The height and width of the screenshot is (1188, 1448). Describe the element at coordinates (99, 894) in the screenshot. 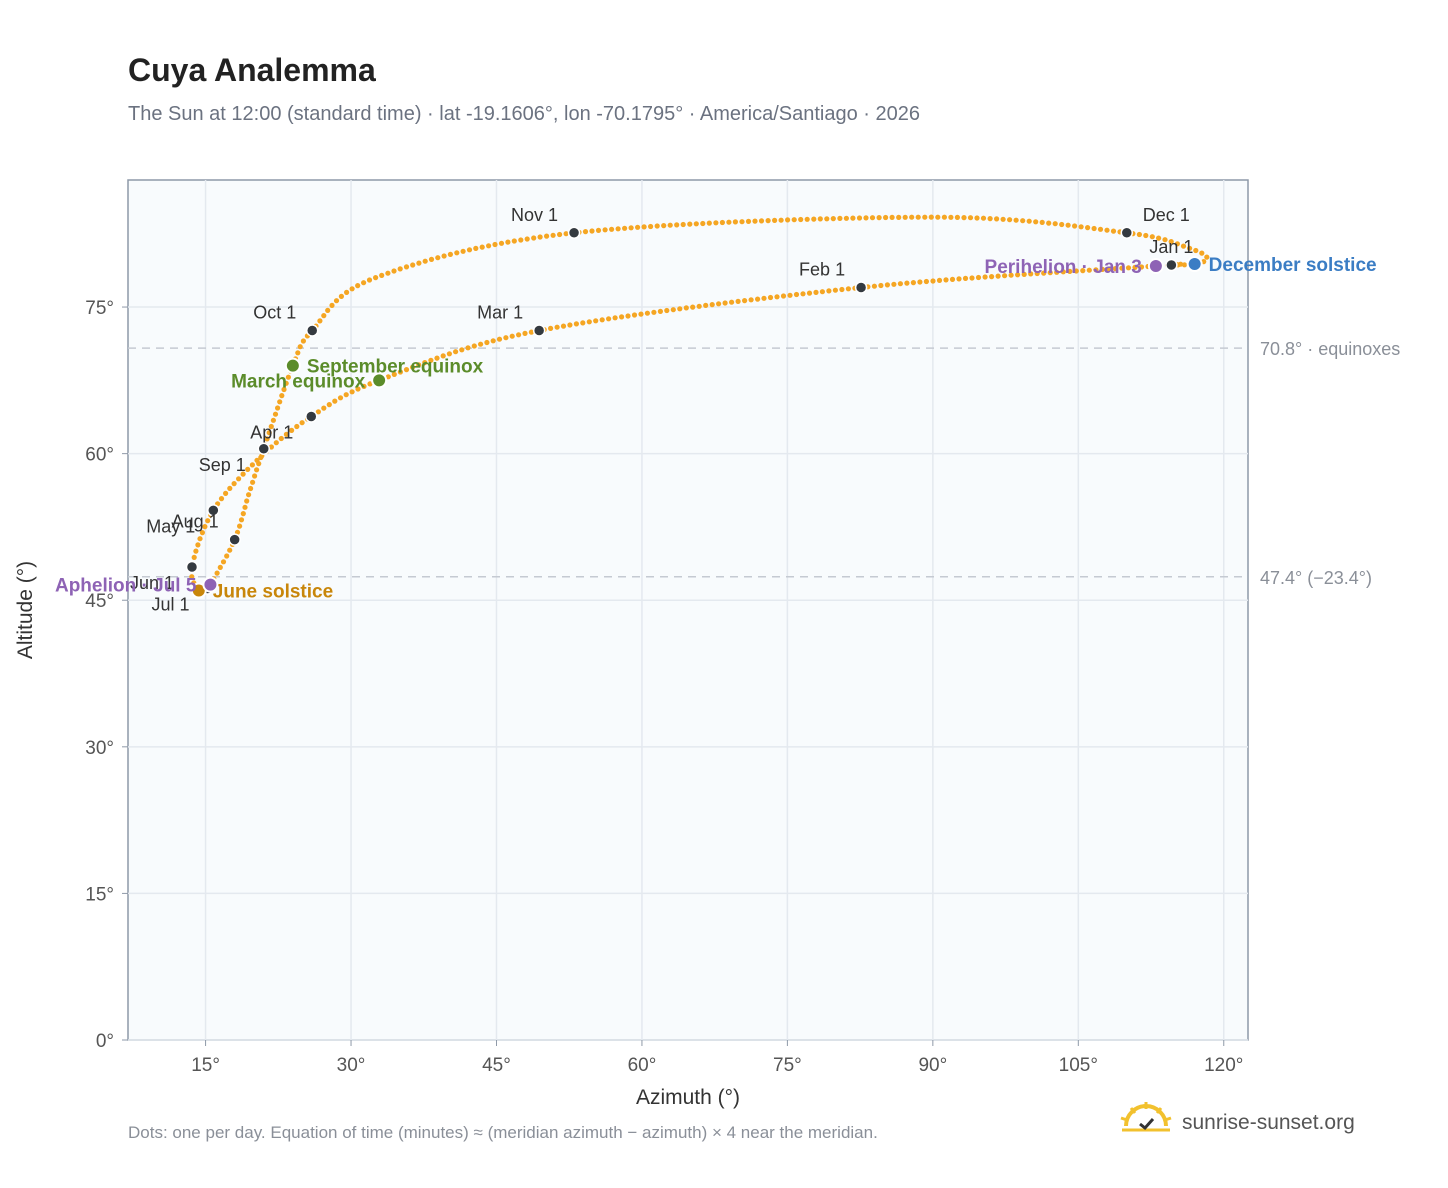

I see `y-tick-label: 15°` at that location.